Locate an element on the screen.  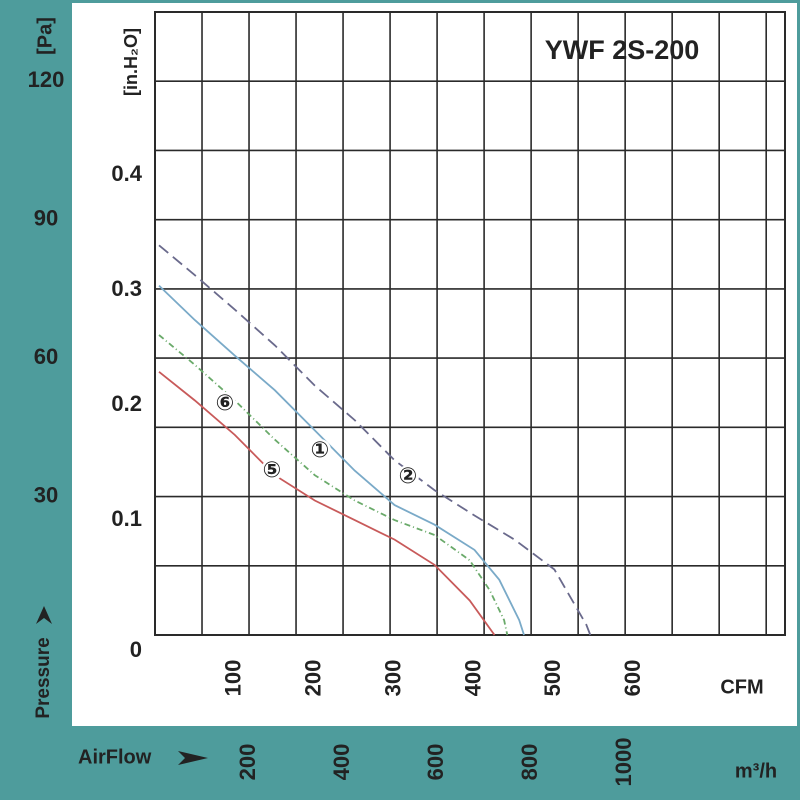
x2-tick-label: 100 is located at coordinates (233, 678).